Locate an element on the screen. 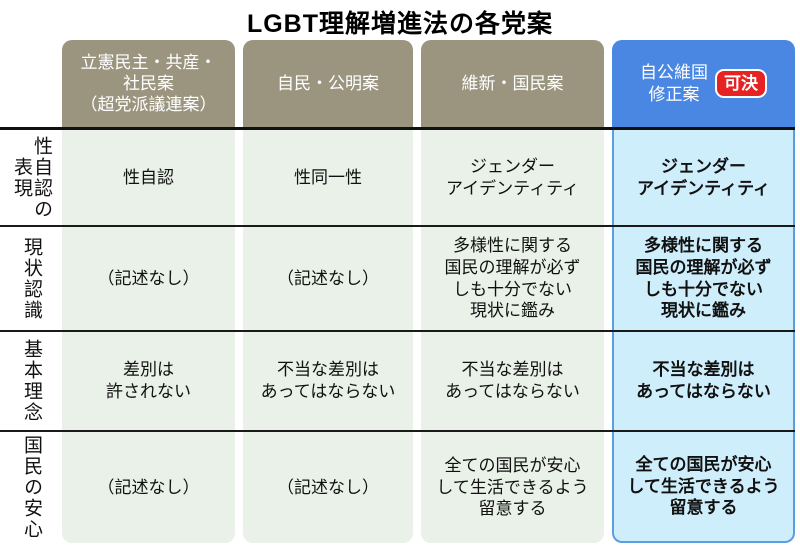  row-header-public-reassurance: 国民の安心 is located at coordinates (31, 487).